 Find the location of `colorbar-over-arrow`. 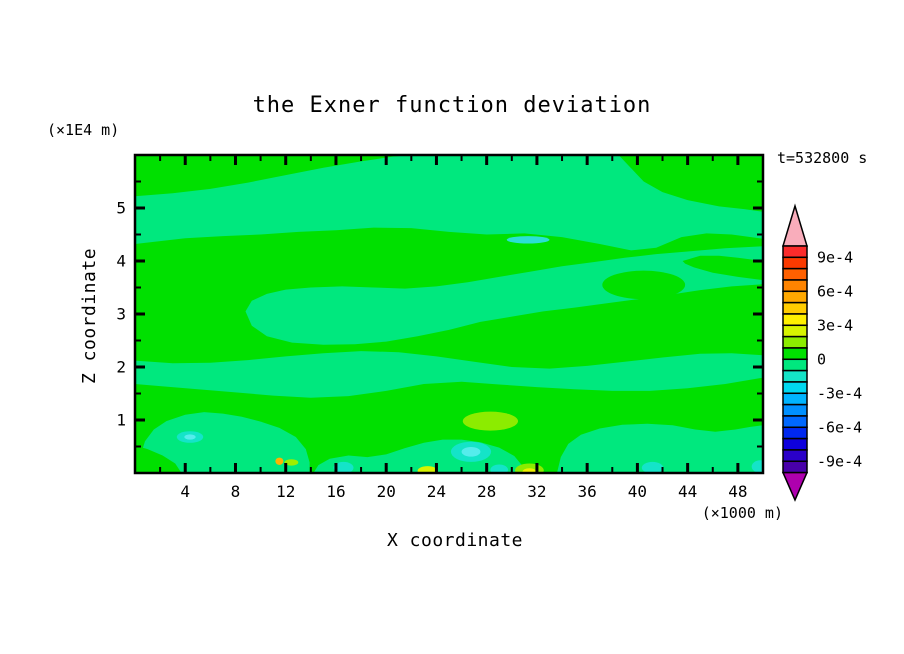

colorbar-over-arrow is located at coordinates (795, 225).